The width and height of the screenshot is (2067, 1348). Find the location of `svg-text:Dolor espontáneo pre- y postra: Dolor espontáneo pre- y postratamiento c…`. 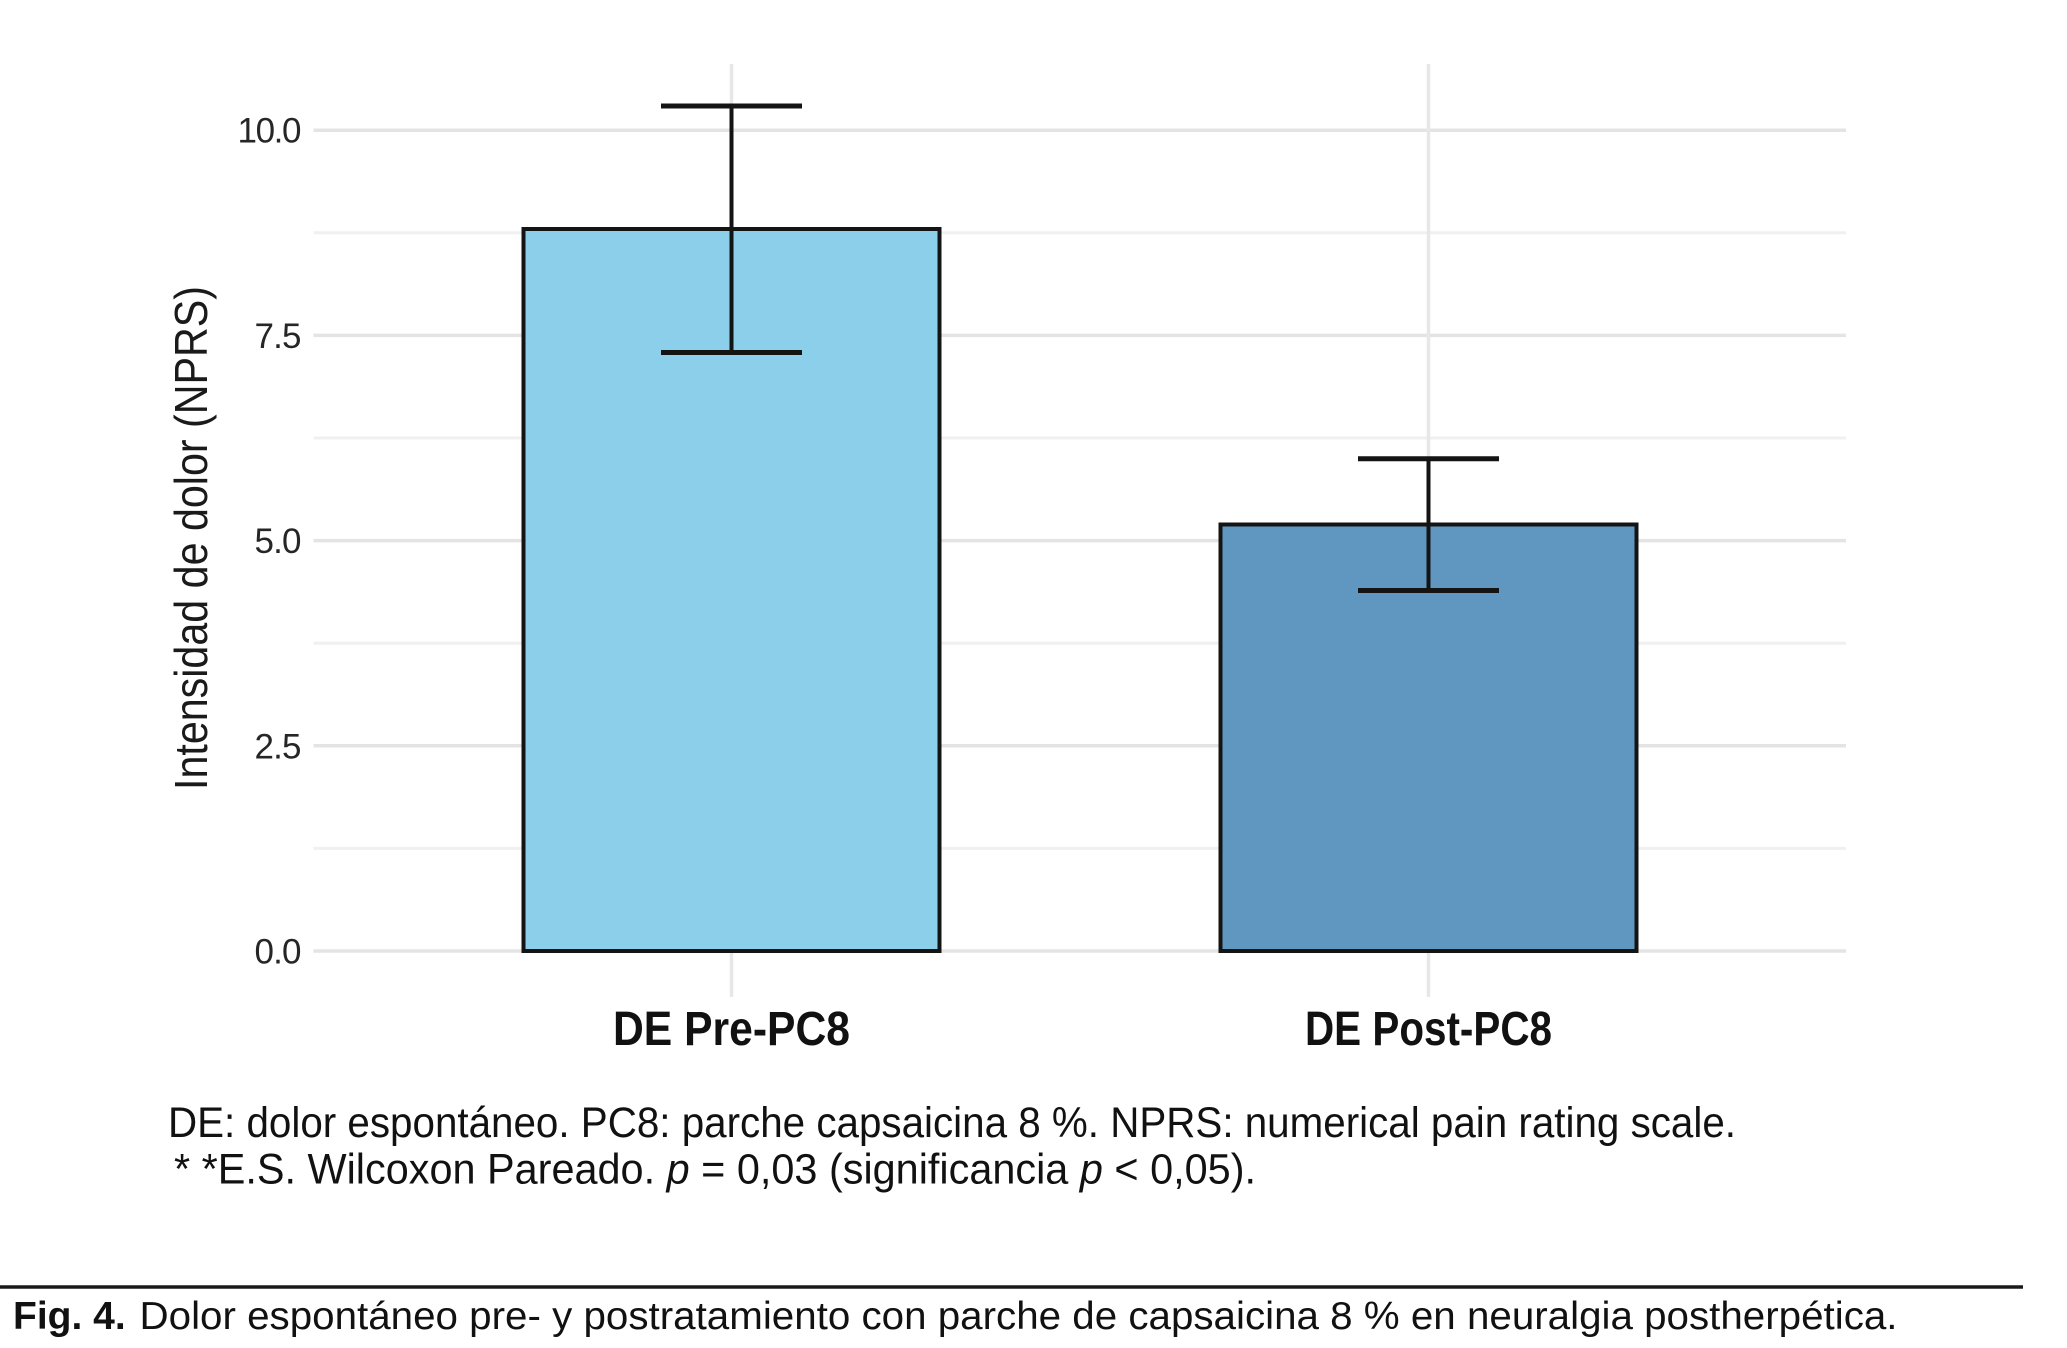

svg-text:Dolor espontáneo pre- y postra: Dolor espontáneo pre- y postratamiento c… is located at coordinates (1019, 1316).